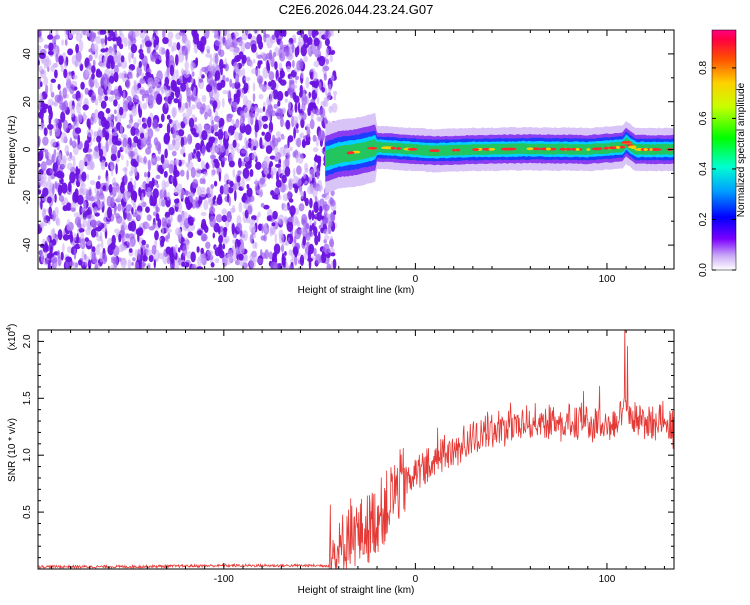  What do you see at coordinates (27, 197) in the screenshot?
I see `y-tick-label: -20` at bounding box center [27, 197].